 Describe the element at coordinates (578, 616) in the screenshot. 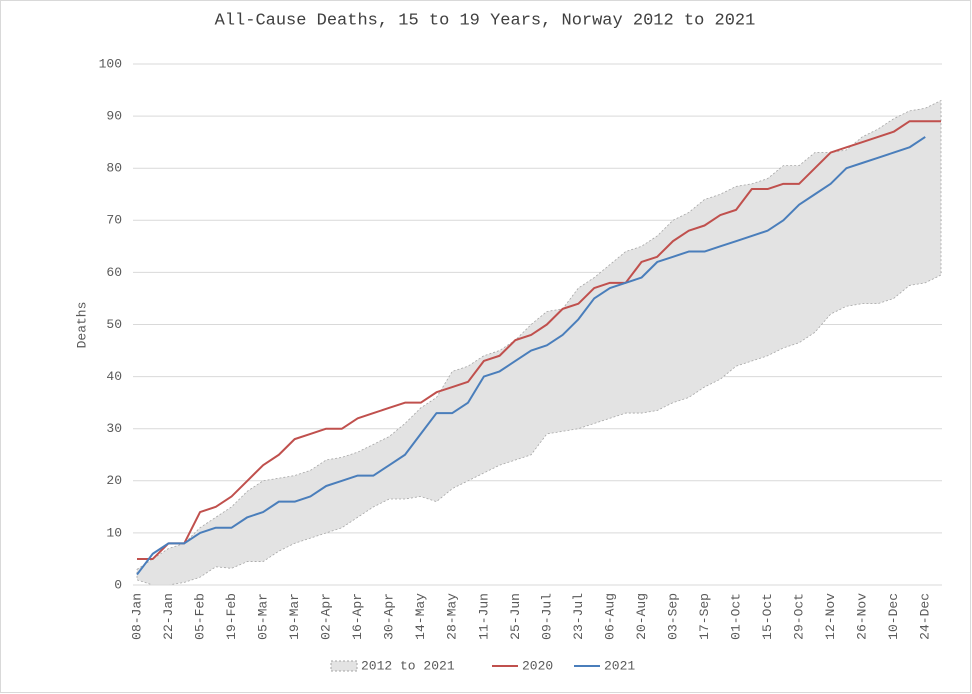

I see `x-tick-label: 23-Jul` at that location.